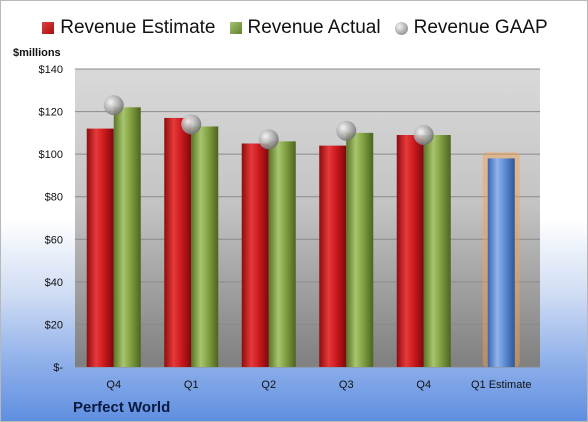 The height and width of the screenshot is (422, 588). What do you see at coordinates (318, 385) in the screenshot?
I see `x-axis: Q4 Q1 Q2 Q3 Q4 Q1 Estimate` at bounding box center [318, 385].